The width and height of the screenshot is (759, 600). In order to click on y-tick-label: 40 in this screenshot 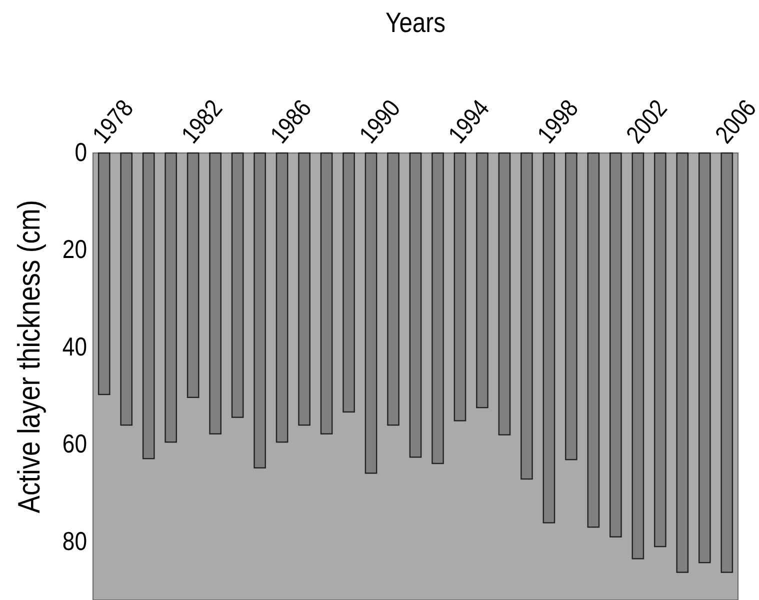, I will do `click(74, 347)`.